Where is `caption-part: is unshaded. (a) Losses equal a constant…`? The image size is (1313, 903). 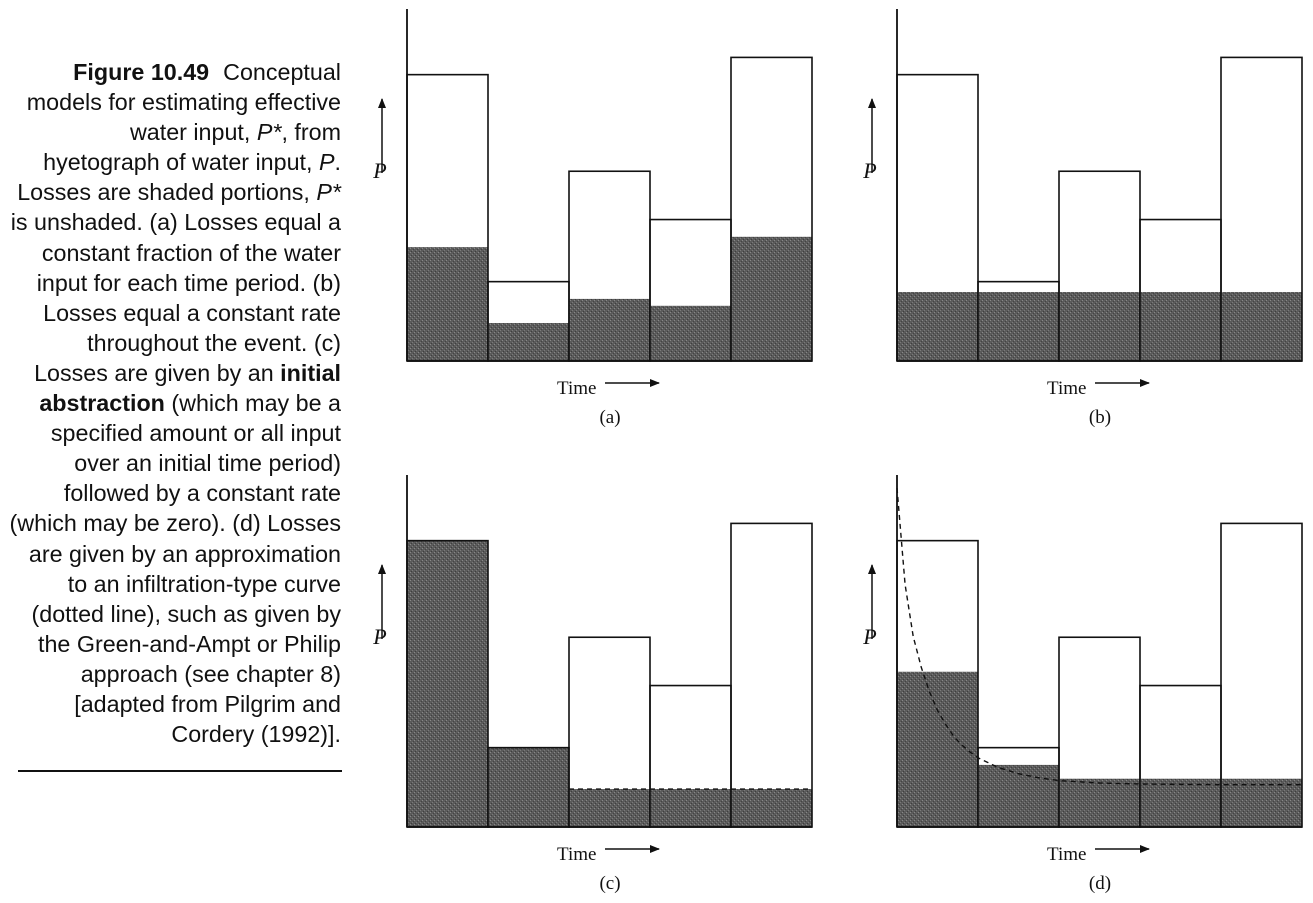
caption-part: is unshaded. (a) Losses equal a constant… is located at coordinates (175, 297).